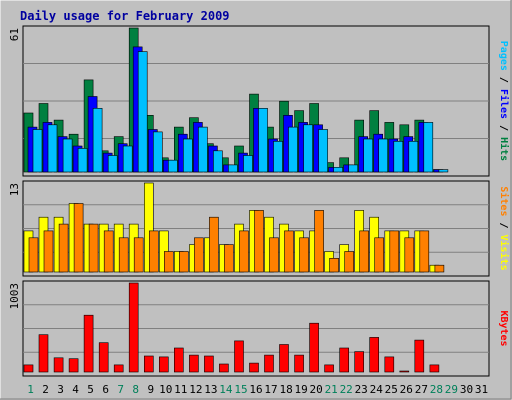 The width and height of the screenshot is (512, 400). What do you see at coordinates (481, 389) in the screenshot?
I see `x-tick-label-day-31: 31` at bounding box center [481, 389].